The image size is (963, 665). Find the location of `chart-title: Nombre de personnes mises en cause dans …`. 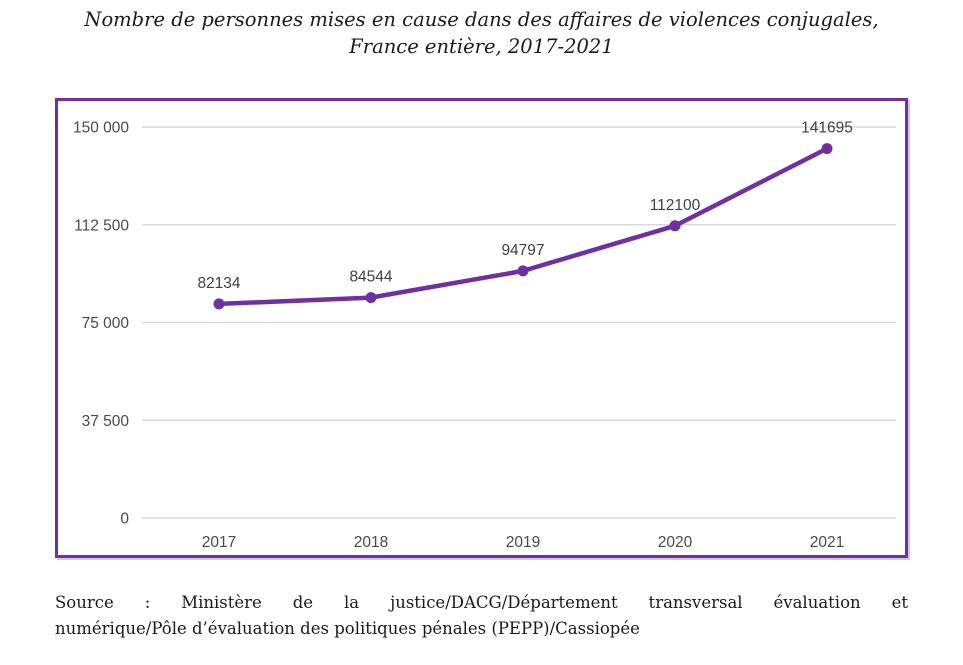

chart-title: Nombre de personnes mises en cause dans … is located at coordinates (481, 33).